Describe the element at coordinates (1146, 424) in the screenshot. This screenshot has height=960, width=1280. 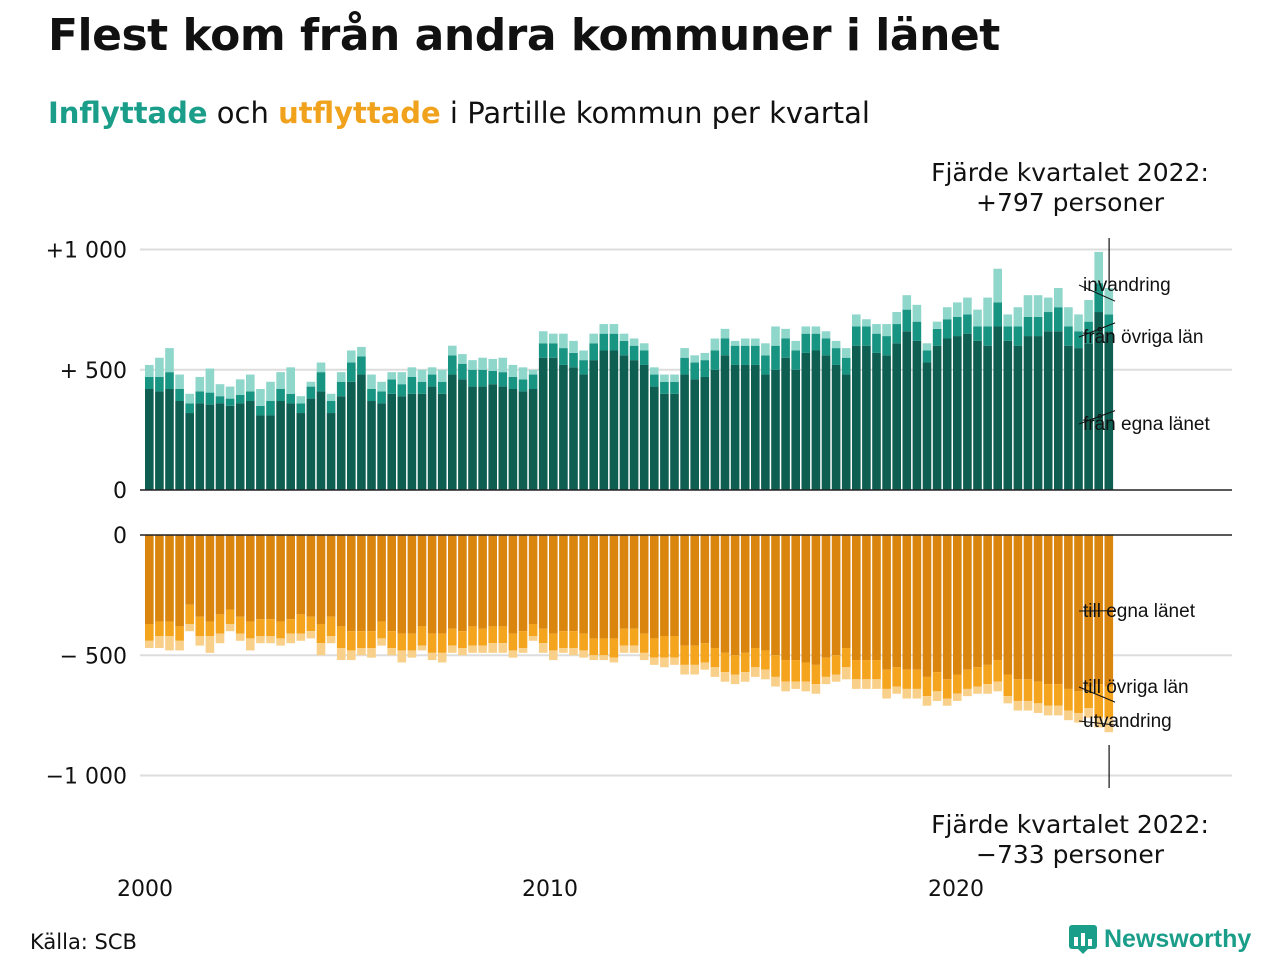
I see `series-label-in-0: från egna länet` at that location.